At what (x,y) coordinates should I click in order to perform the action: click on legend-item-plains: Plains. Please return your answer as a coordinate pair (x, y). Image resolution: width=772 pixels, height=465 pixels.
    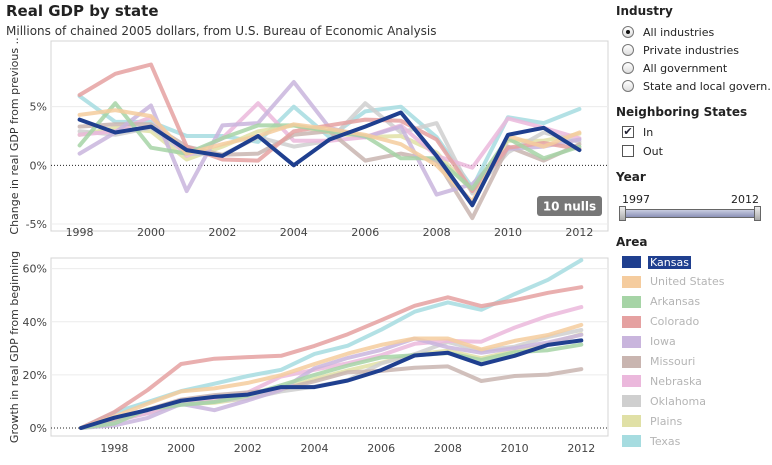
    Looking at the image, I should click on (653, 421).